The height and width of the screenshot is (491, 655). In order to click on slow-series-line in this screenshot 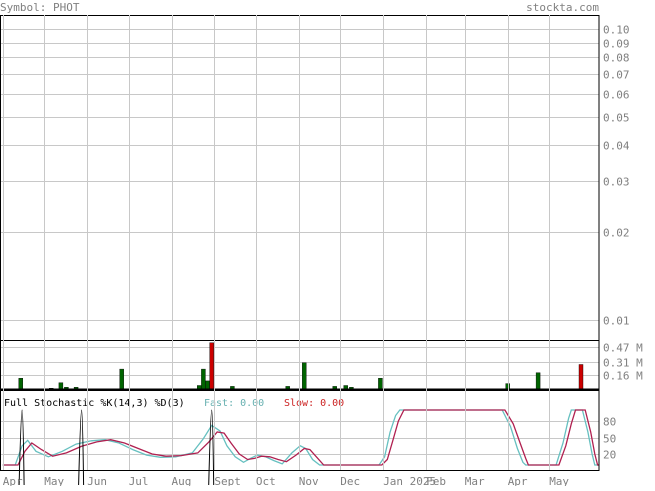, I will do `click(300, 437)`.